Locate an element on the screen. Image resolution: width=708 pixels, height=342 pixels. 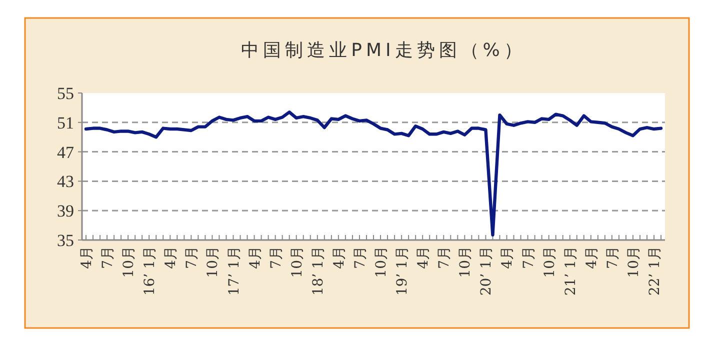
chart-title: 中国制造业PMI走势图（%） is located at coordinates (383, 50).